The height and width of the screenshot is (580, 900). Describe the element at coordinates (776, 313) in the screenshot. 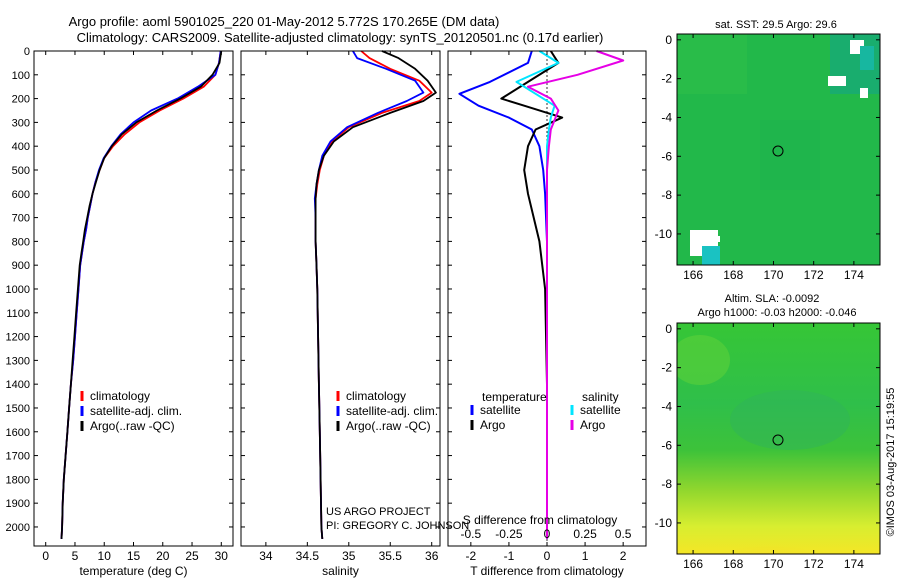

I see `sla-map-subtitle: Argo h1000: -0.03 h2000: -0.046` at that location.